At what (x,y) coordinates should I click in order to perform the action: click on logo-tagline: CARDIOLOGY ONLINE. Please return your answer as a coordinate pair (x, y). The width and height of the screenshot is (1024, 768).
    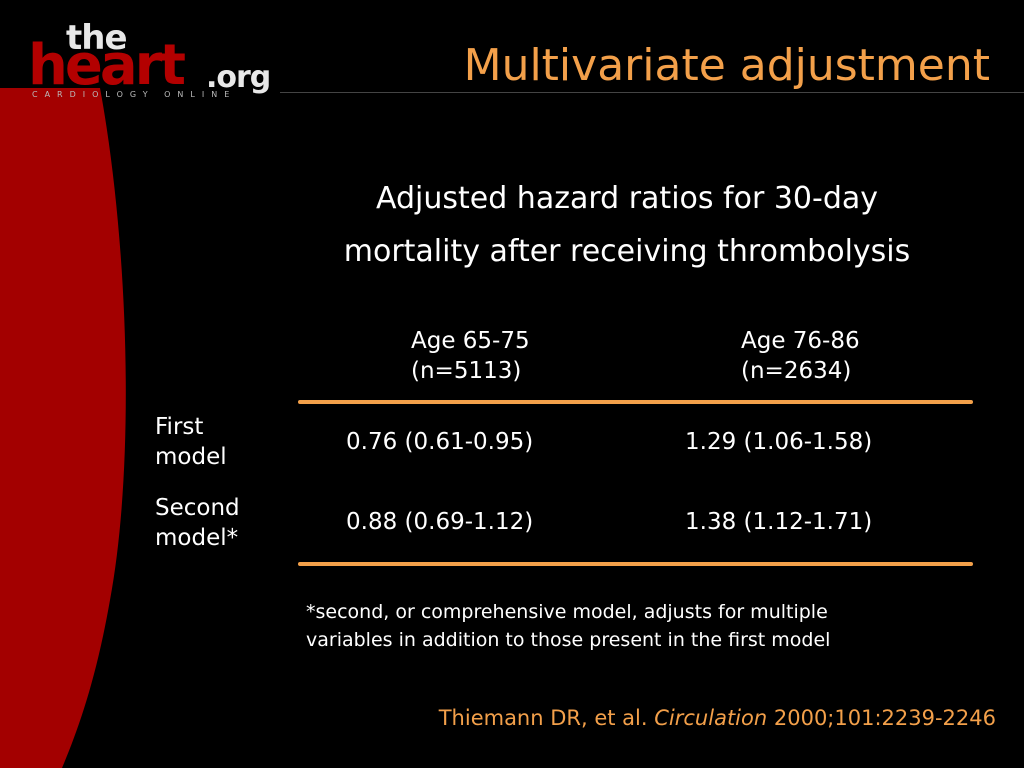
    Looking at the image, I should click on (134, 94).